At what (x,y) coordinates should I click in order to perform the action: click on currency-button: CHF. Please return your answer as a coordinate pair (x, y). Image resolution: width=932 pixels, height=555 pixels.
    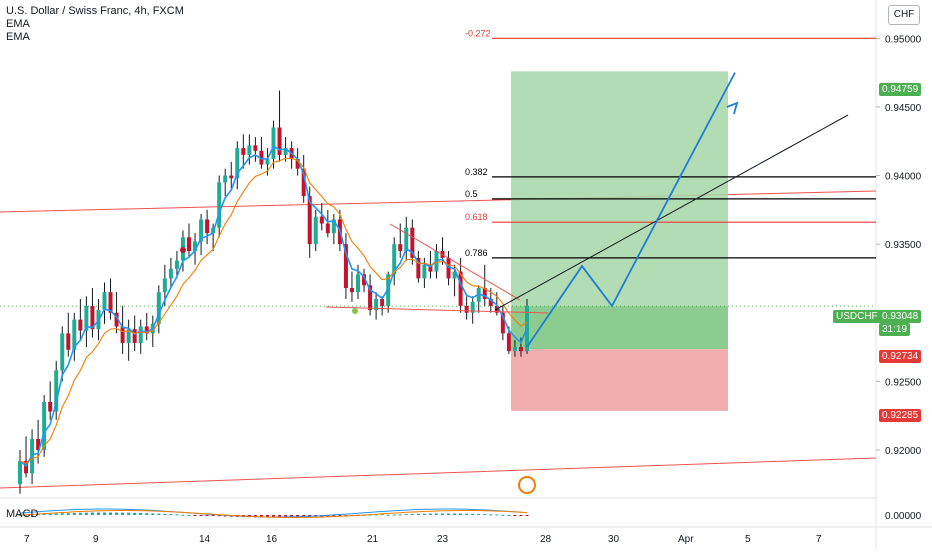
    Looking at the image, I should click on (904, 15).